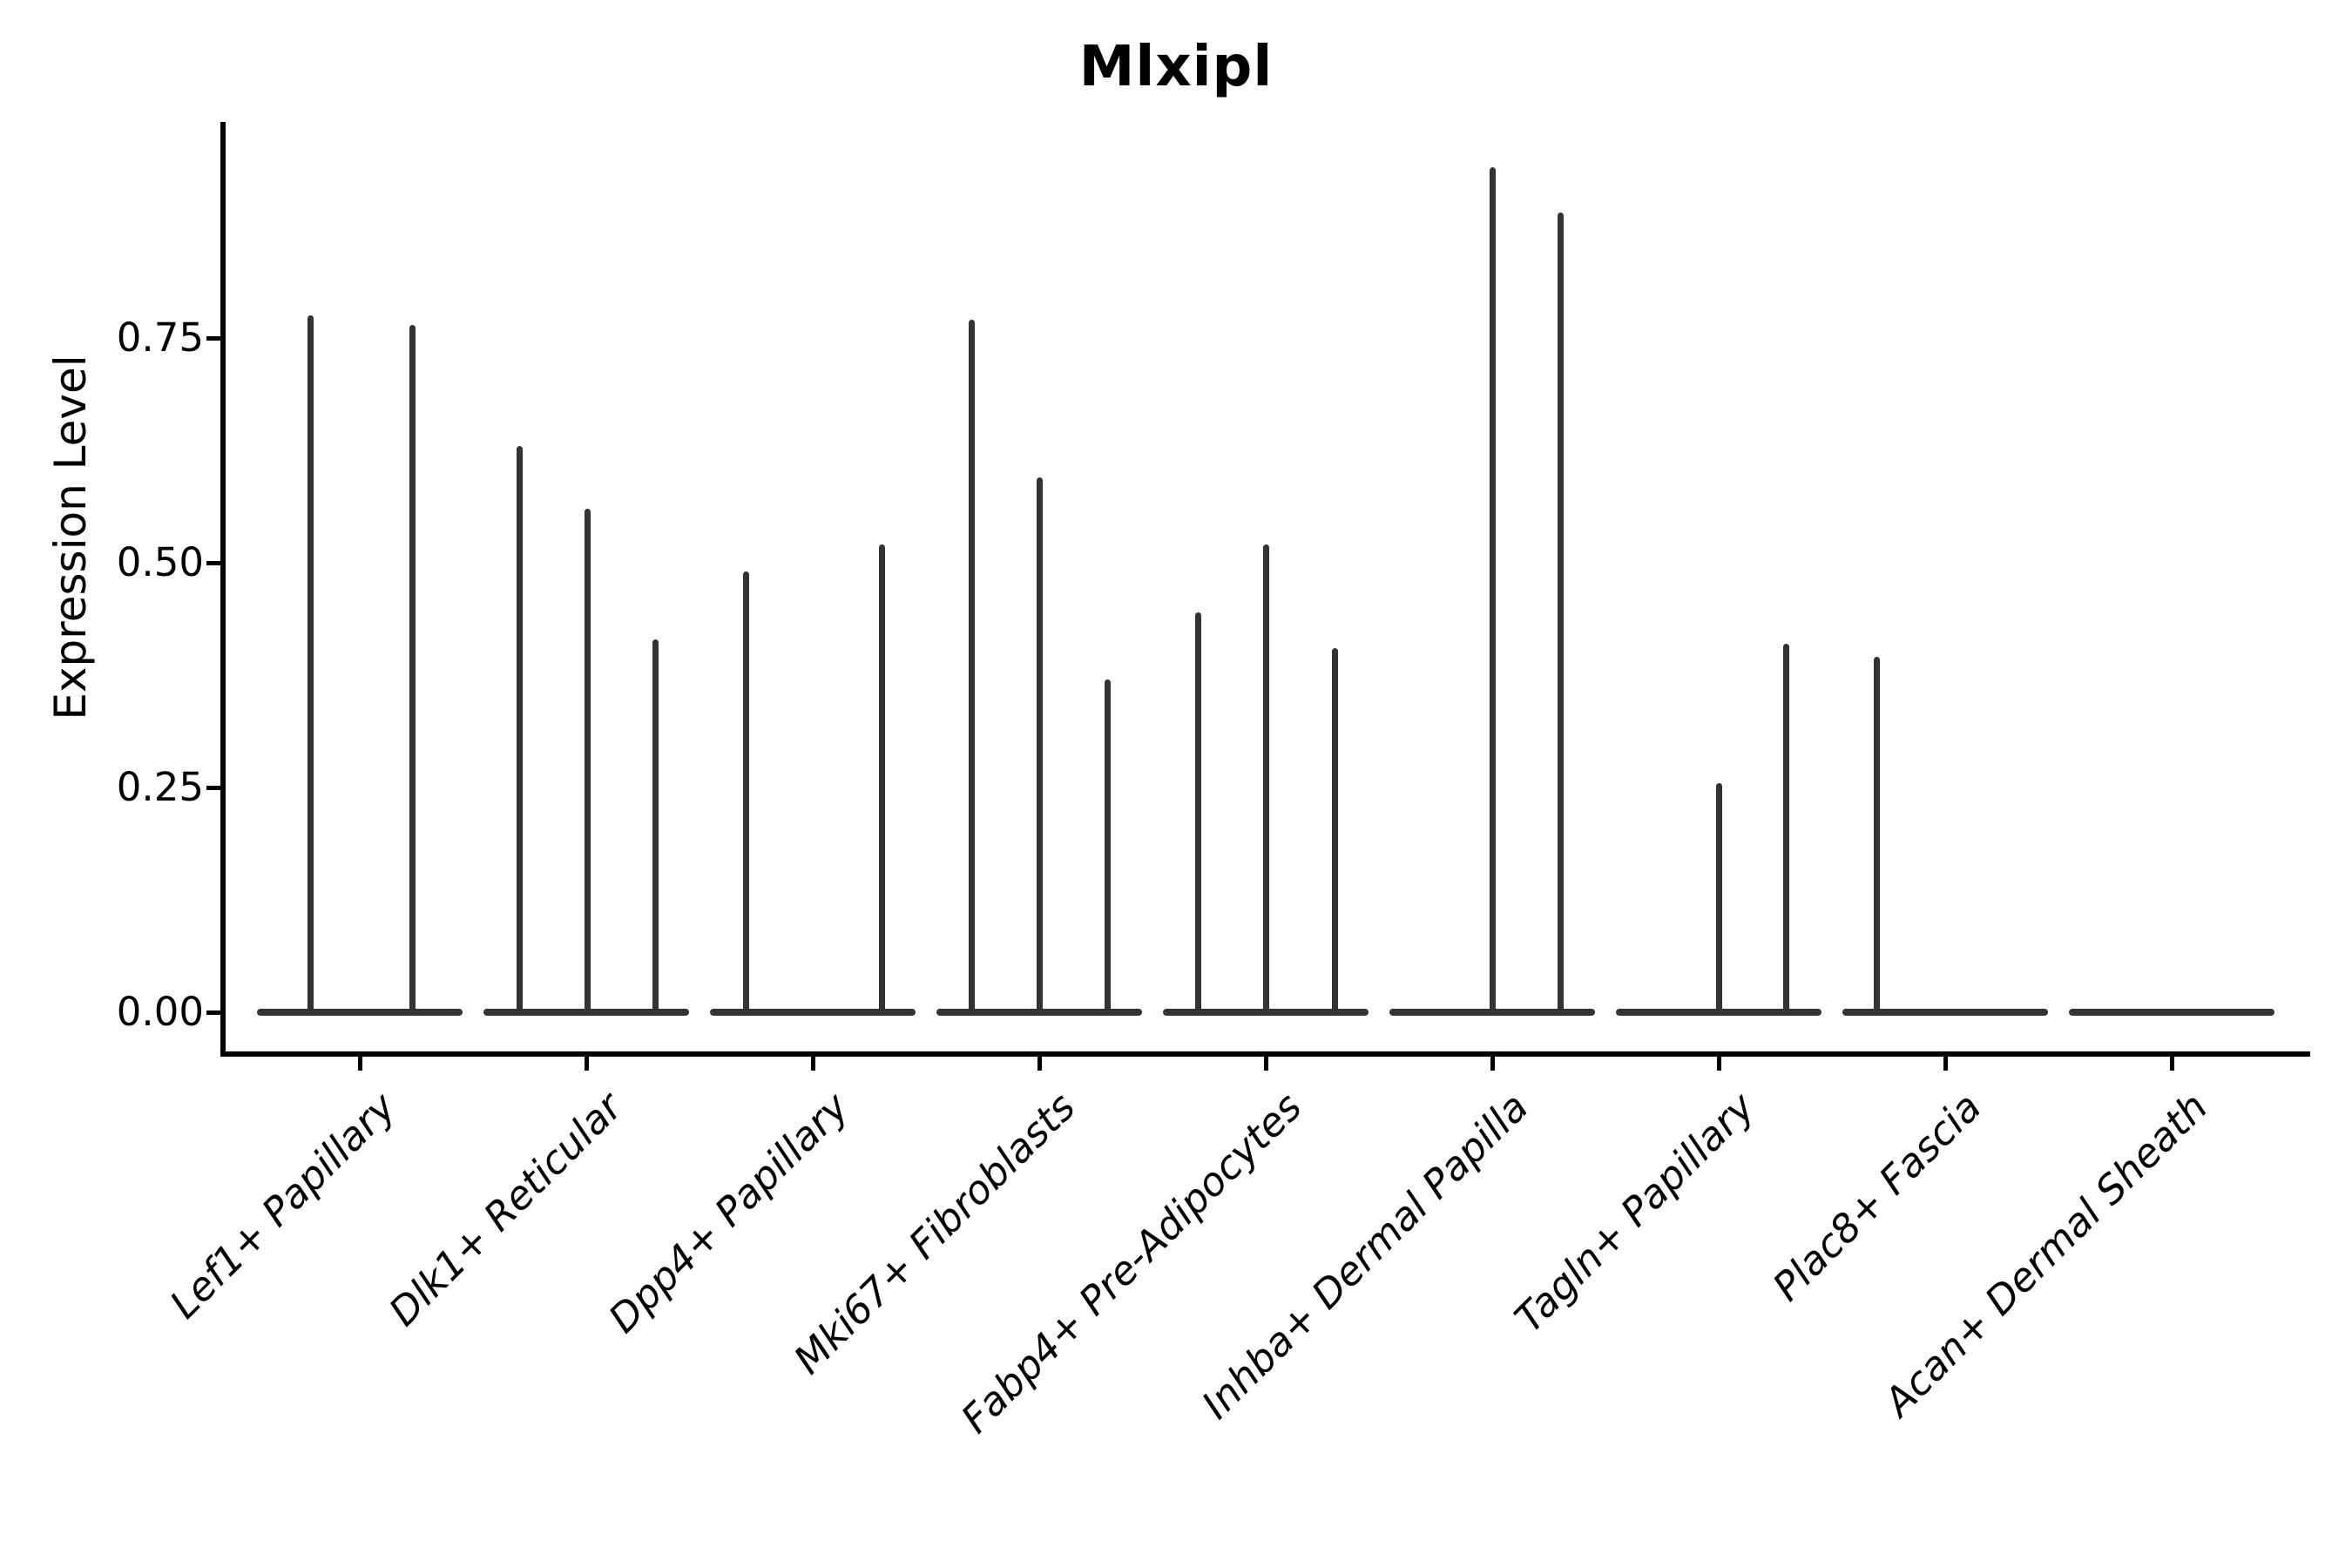 The image size is (2352, 1568). Describe the element at coordinates (1876, 1197) in the screenshot. I see `x-tick-label: Plac8+ Fascia` at that location.